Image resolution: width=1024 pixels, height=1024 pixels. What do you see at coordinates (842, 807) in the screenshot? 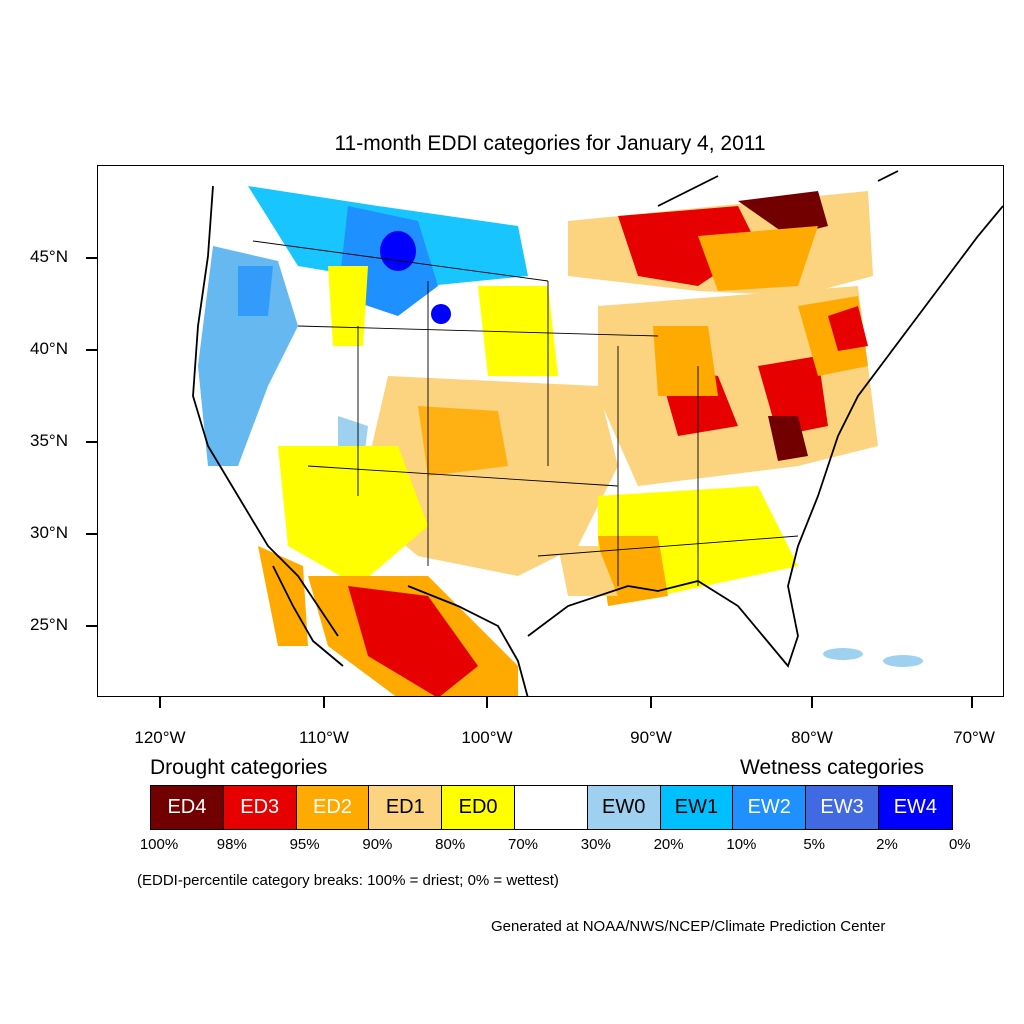
I see `legend-category-ew3: EW3` at bounding box center [842, 807].